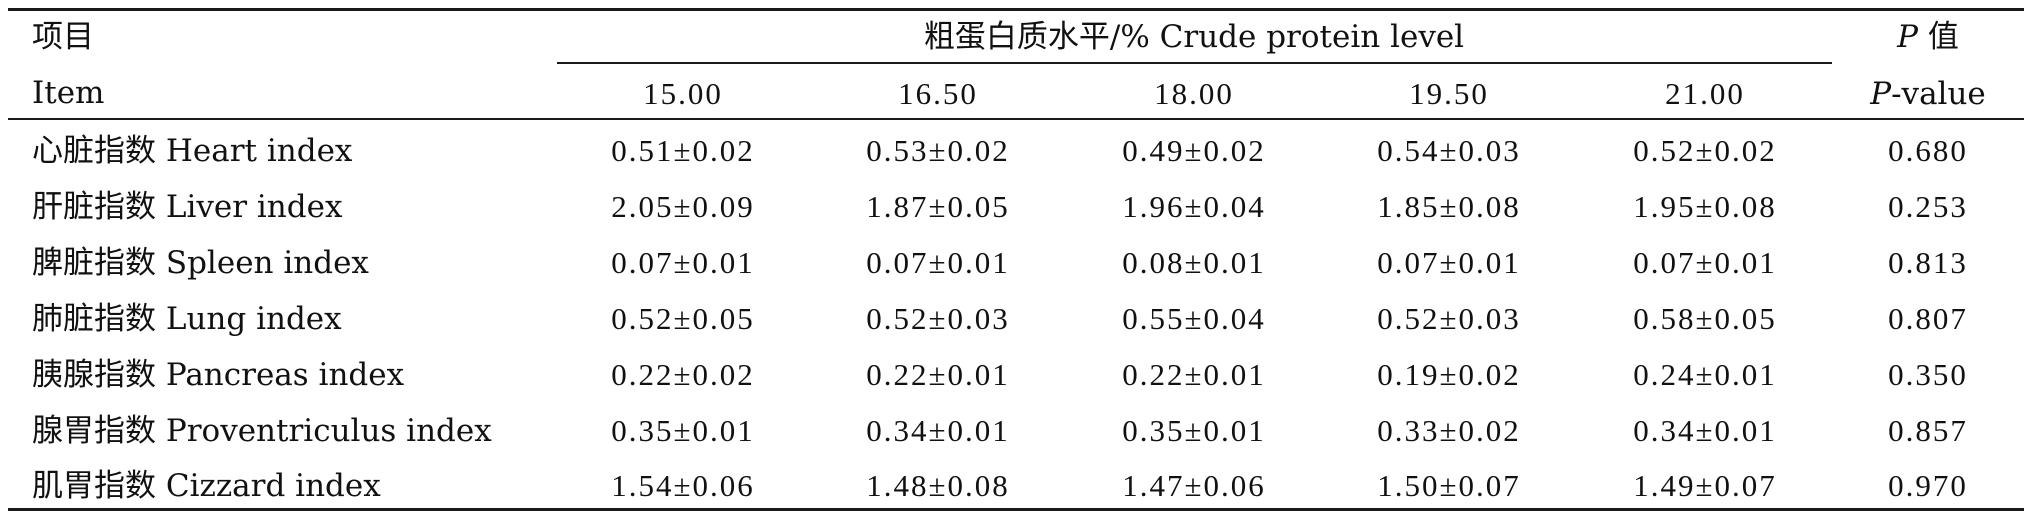 This screenshot has width=2032, height=520. I want to click on value-cell: 2.05±0.09, so click(683, 206).